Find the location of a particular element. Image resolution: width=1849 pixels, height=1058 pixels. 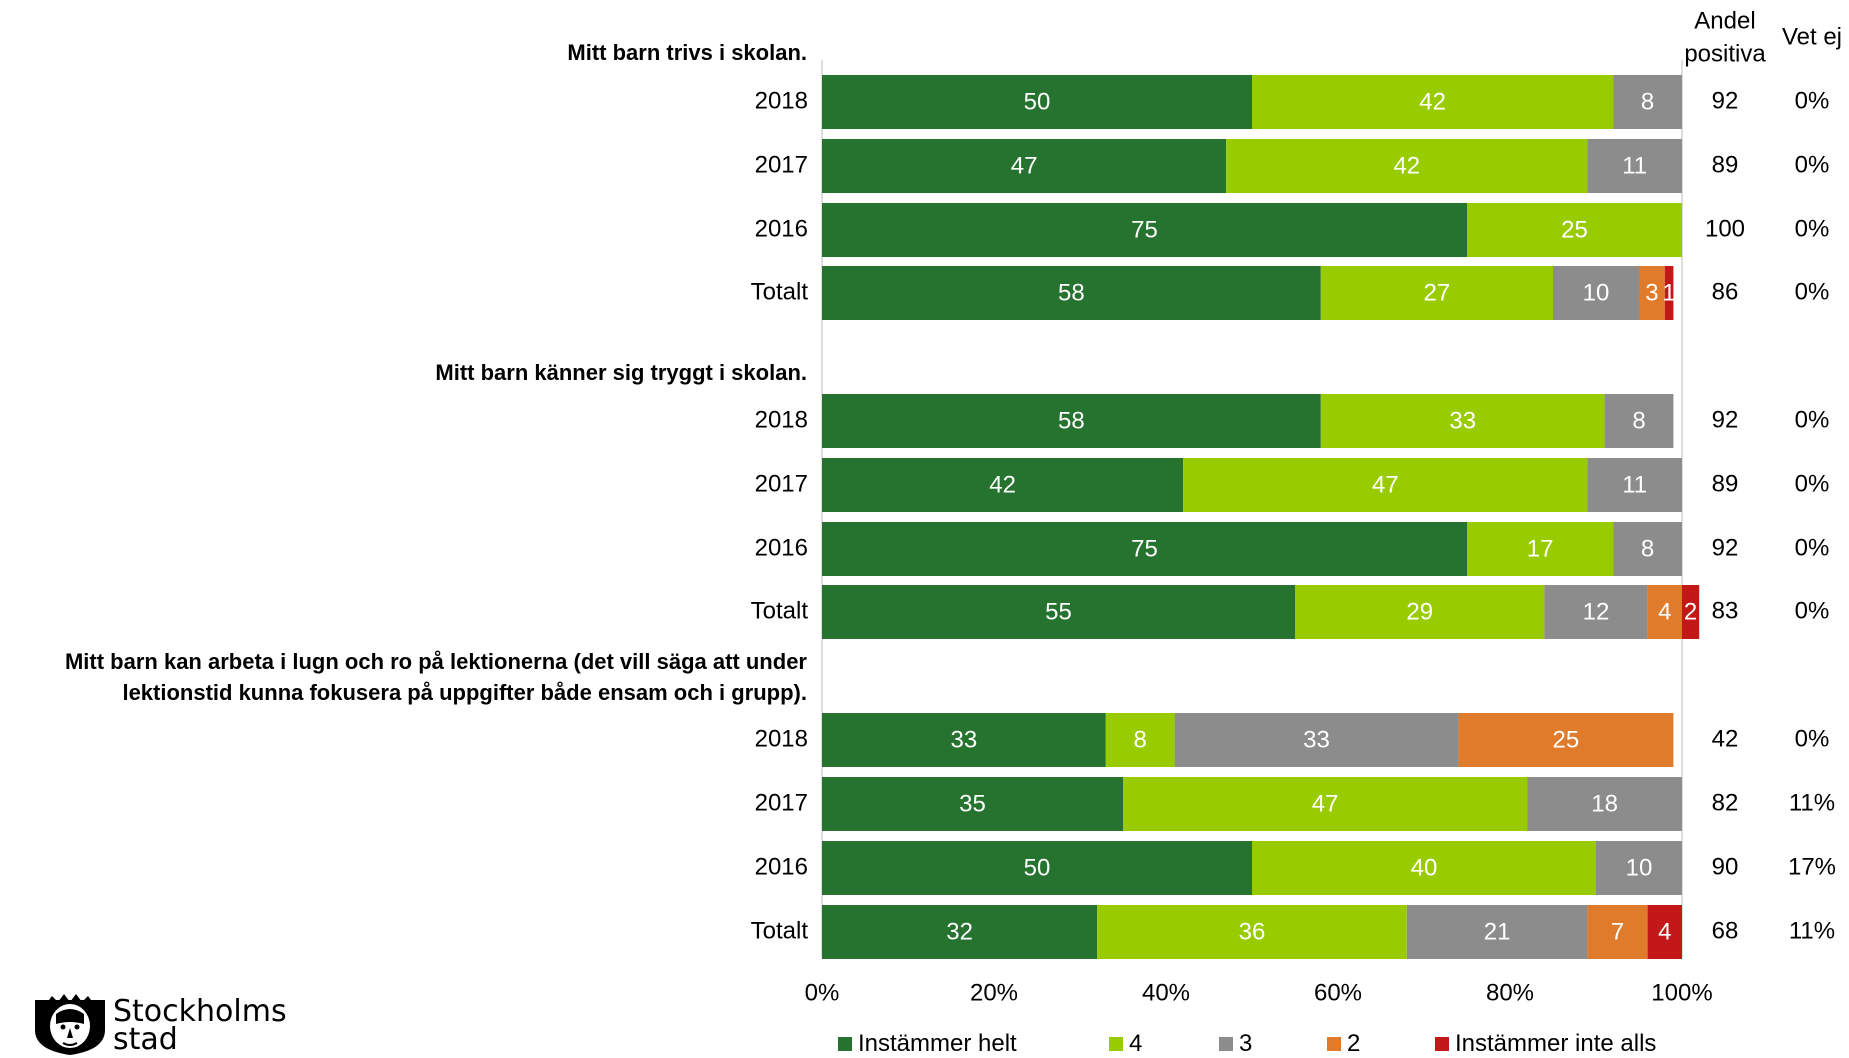

legend-item: 2 is located at coordinates (1343, 1044).